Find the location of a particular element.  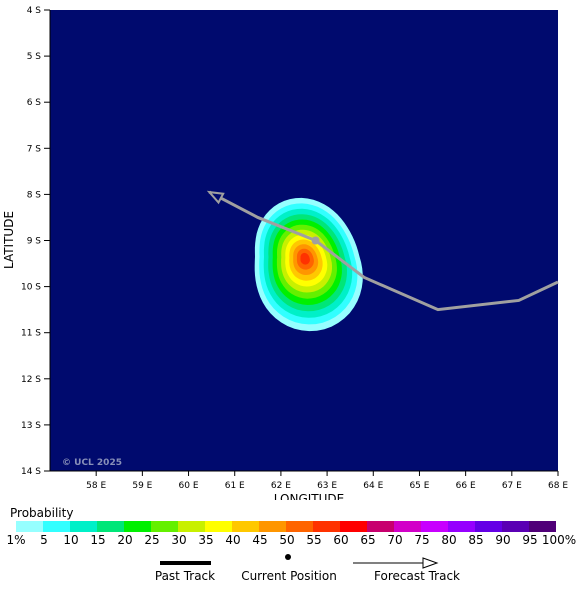

longitude-tick-label: 65 E is located at coordinates (419, 486).